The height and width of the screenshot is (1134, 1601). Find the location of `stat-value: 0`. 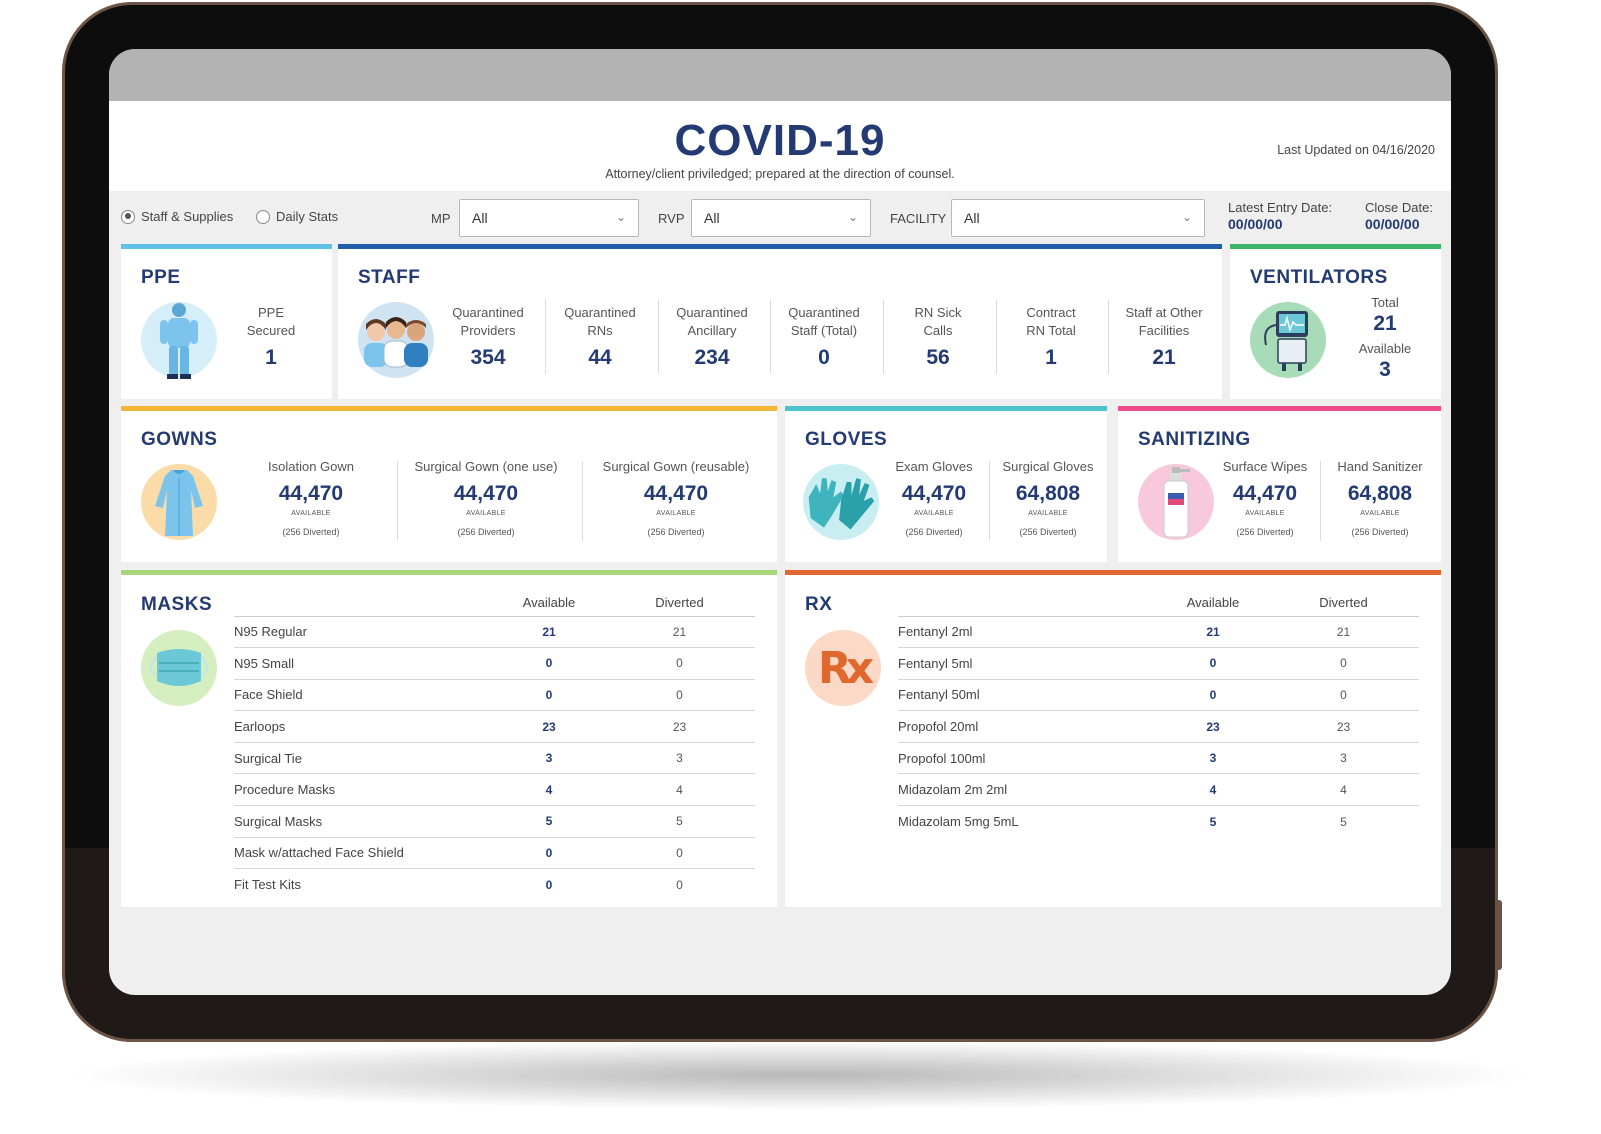

stat-value: 0 is located at coordinates (824, 357).